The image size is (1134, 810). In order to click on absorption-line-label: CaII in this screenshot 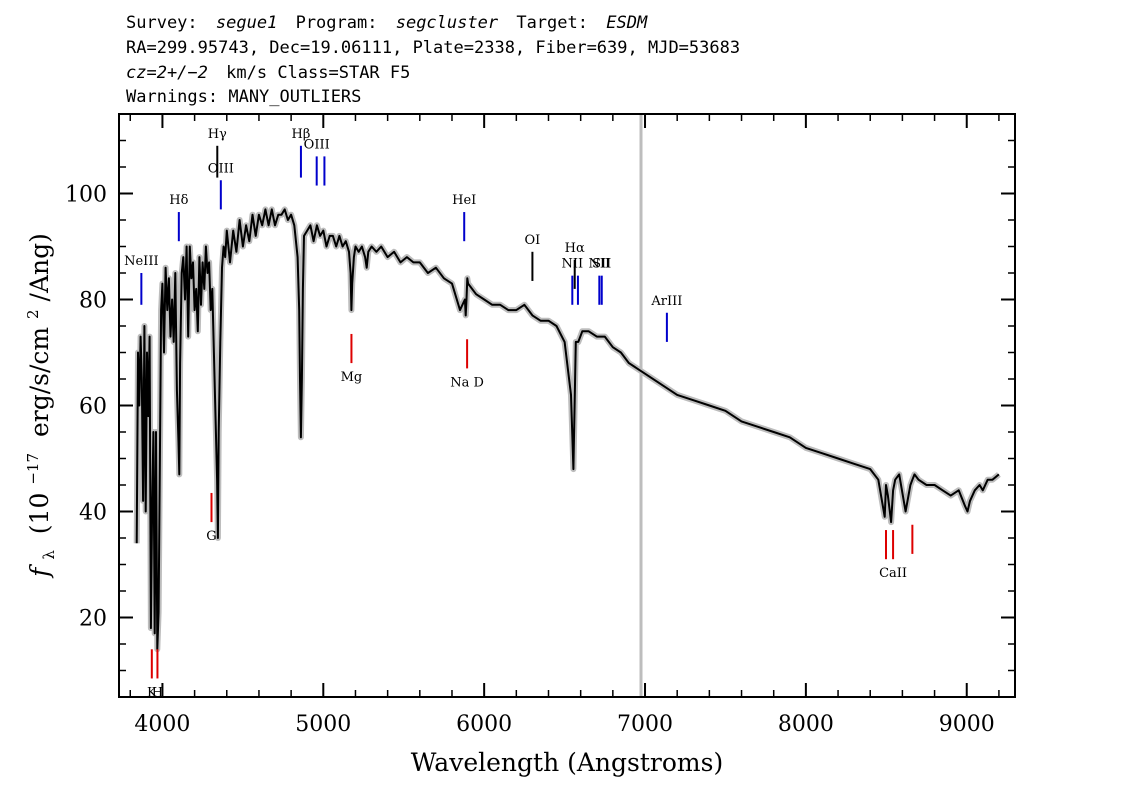, I will do `click(893, 573)`.